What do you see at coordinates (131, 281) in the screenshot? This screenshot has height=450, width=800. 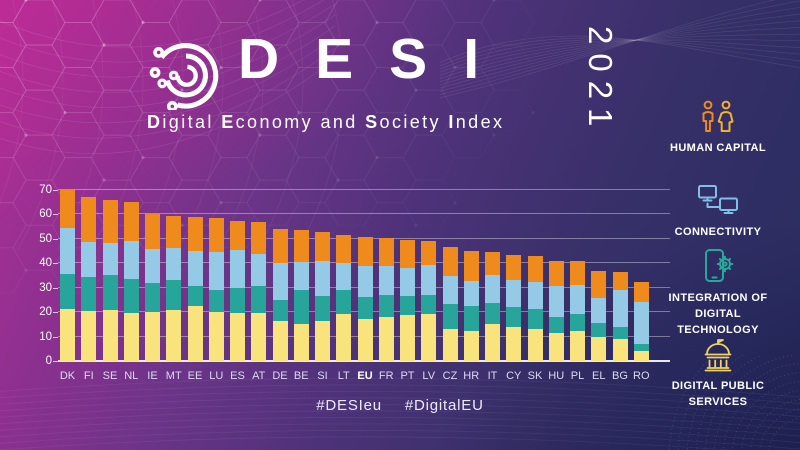 I see `bar-column-nl` at bounding box center [131, 281].